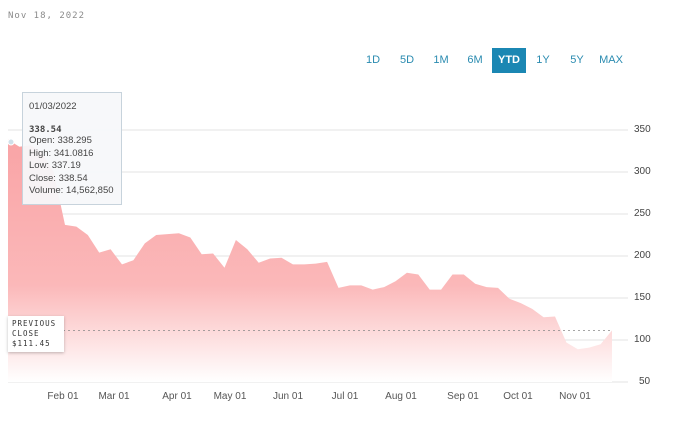  Describe the element at coordinates (345, 396) in the screenshot. I see `x-tick-jul: Jul 01` at that location.